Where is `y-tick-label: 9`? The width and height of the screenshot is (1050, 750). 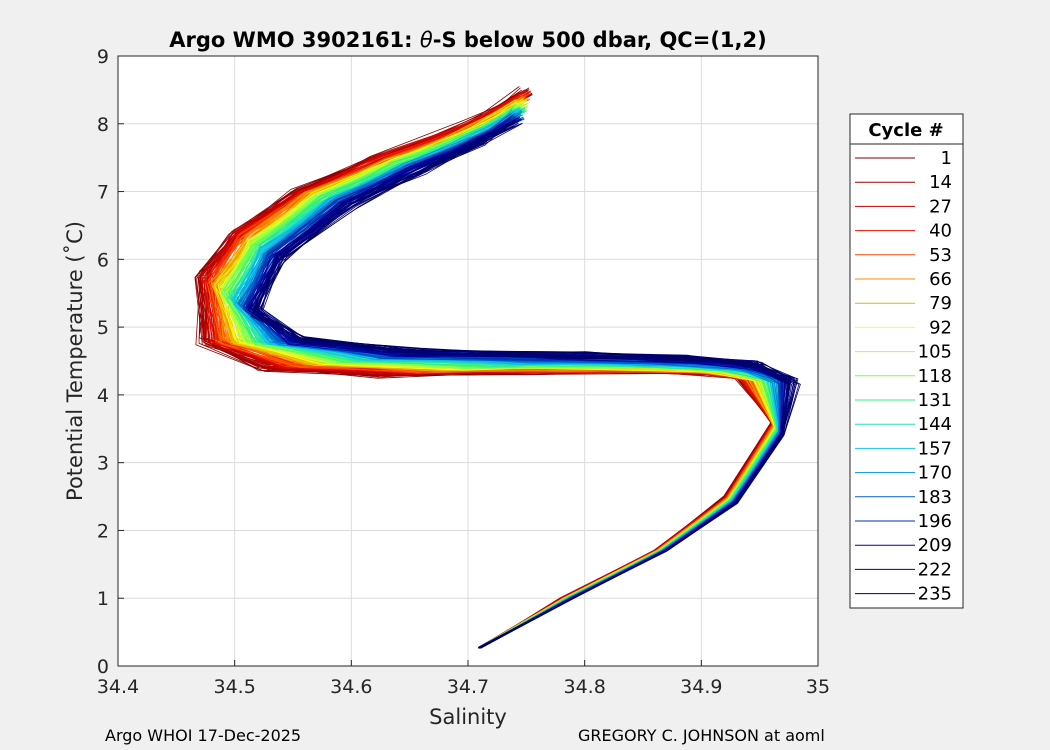
y-tick-label: 9 is located at coordinates (103, 57).